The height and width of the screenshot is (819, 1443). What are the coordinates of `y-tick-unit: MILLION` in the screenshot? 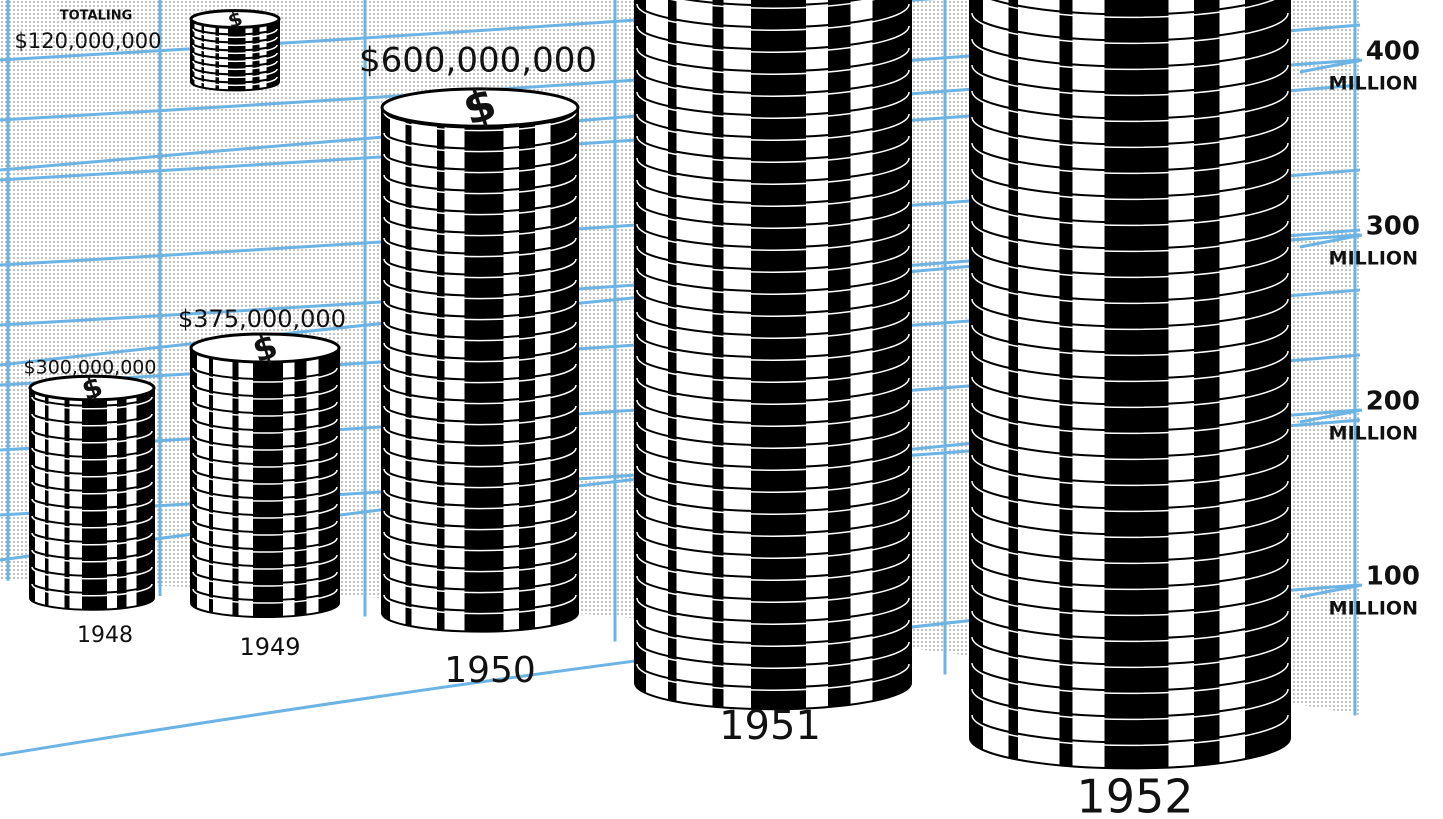 It's located at (1373, 84).